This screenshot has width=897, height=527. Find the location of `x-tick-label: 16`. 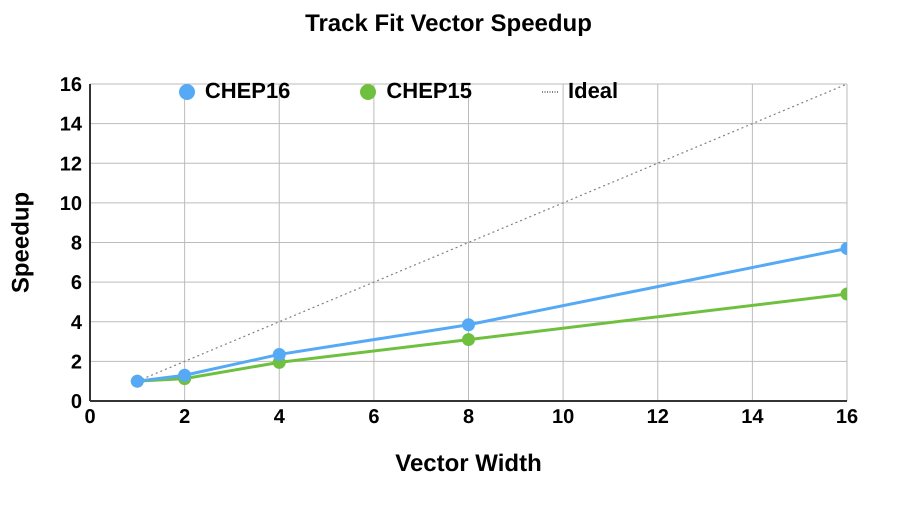

x-tick-label: 16 is located at coordinates (847, 417).